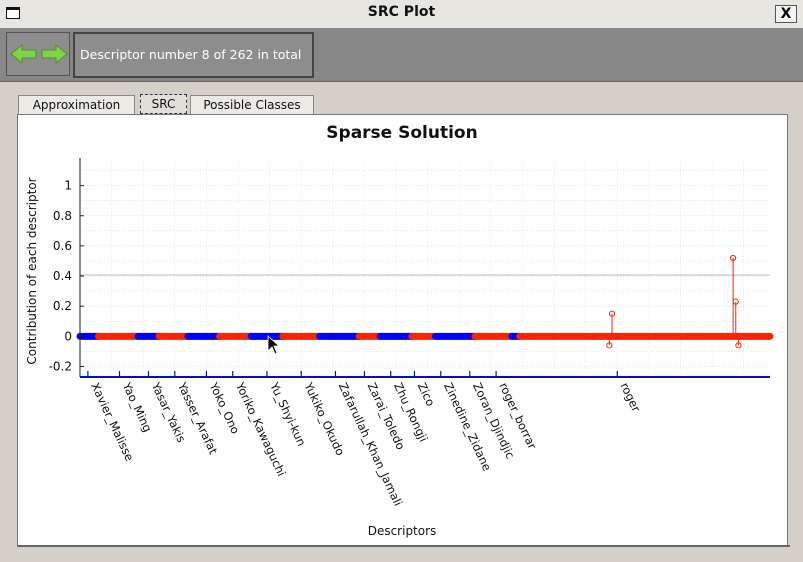  I want to click on y-tick-label: 0.4, so click(62, 276).